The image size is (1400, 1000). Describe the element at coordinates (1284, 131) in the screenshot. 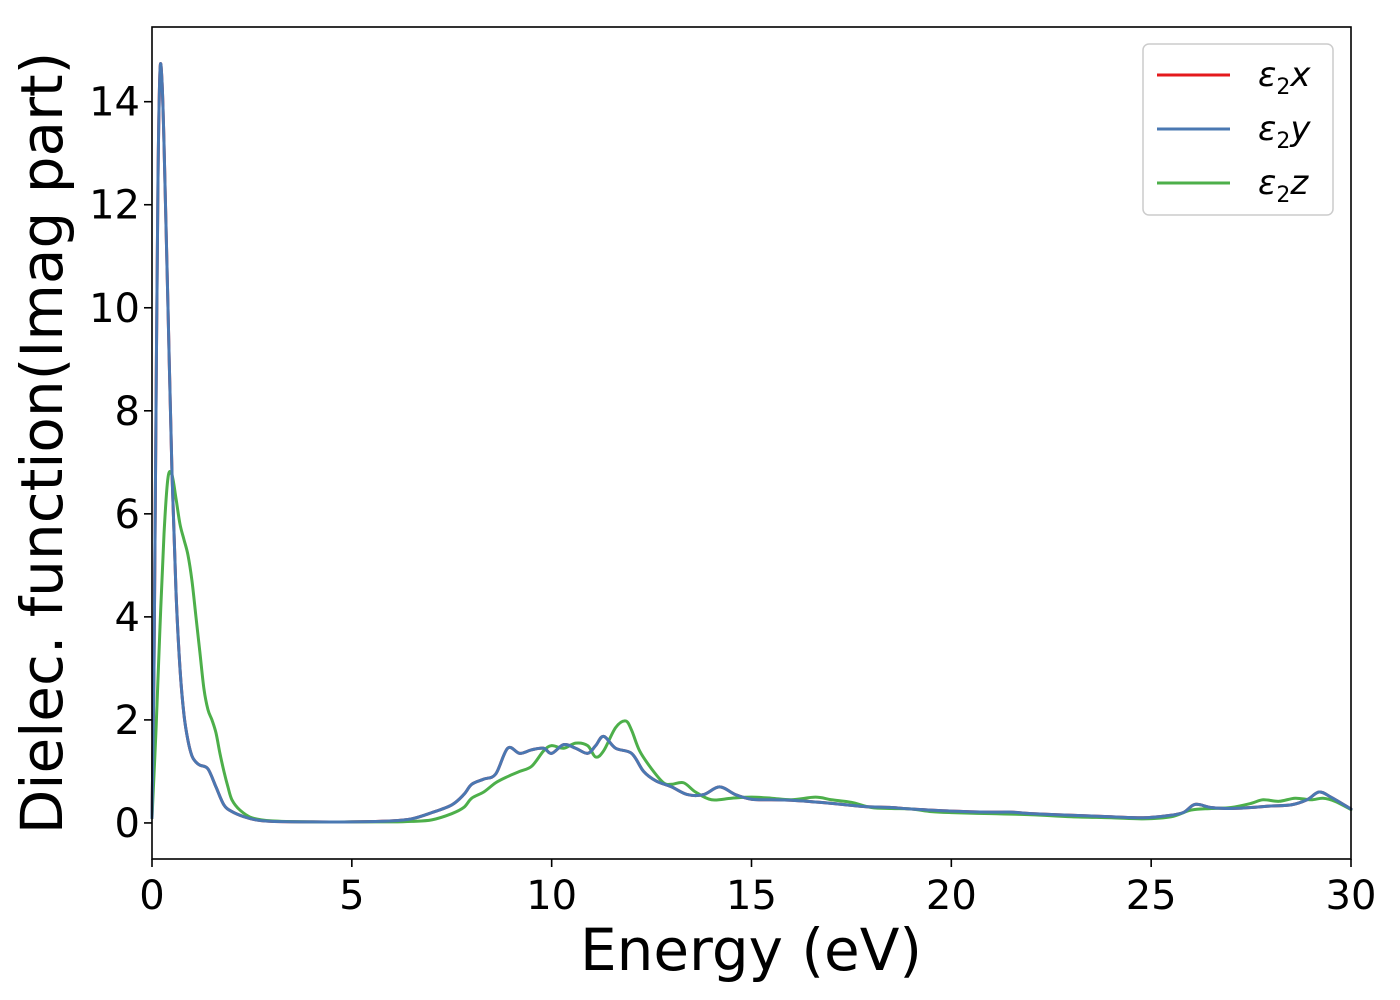

I see `legend-label-y: ε2y` at that location.